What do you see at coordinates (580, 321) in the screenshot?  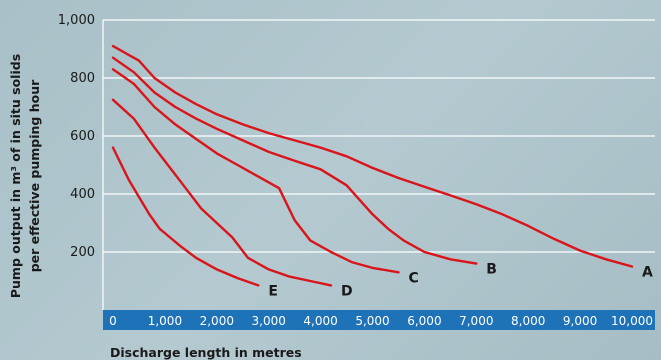 I see `x-tick-label: 9,000` at bounding box center [580, 321].